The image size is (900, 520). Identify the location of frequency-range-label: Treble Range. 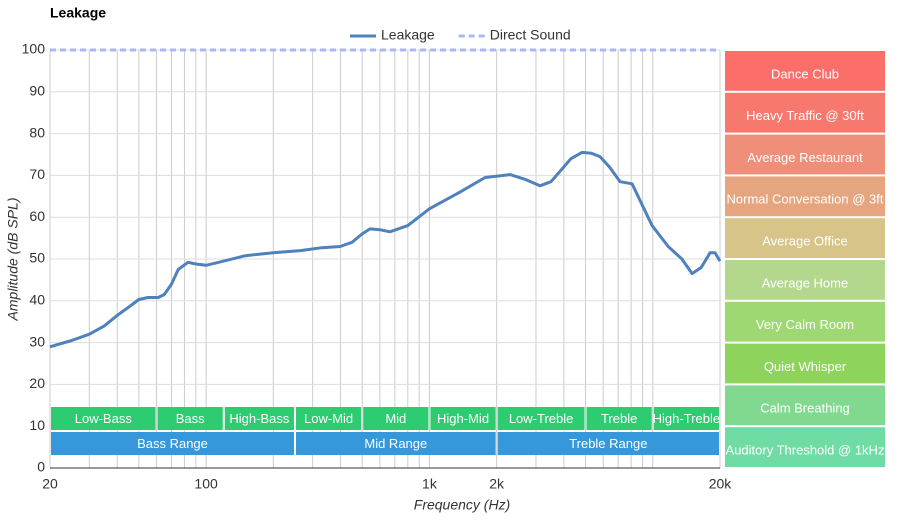
(608, 443).